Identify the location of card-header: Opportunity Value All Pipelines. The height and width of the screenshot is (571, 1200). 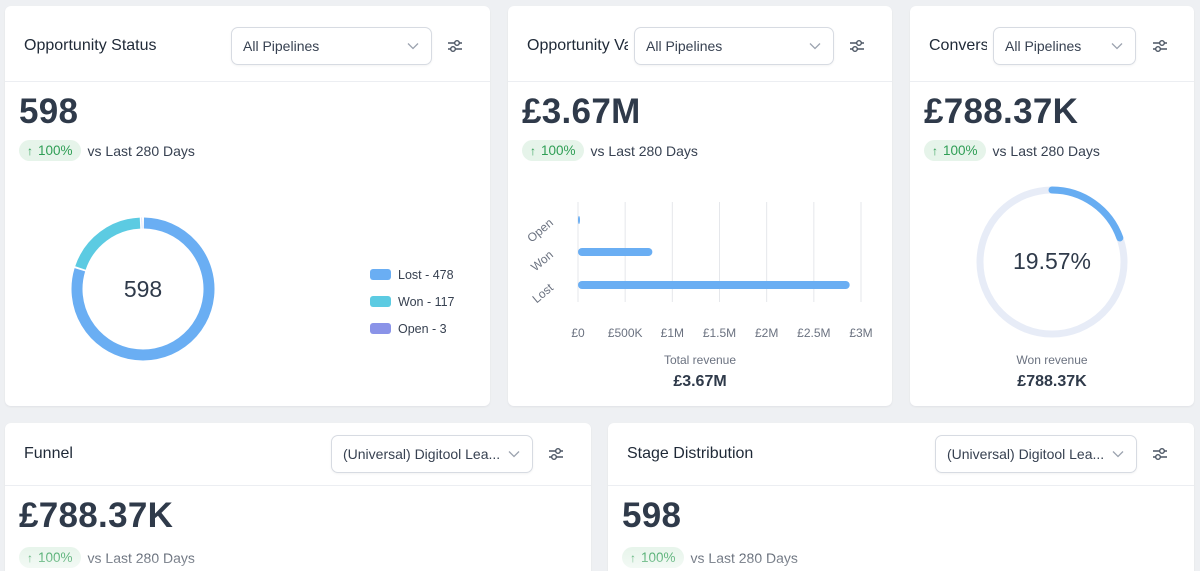
(700, 44).